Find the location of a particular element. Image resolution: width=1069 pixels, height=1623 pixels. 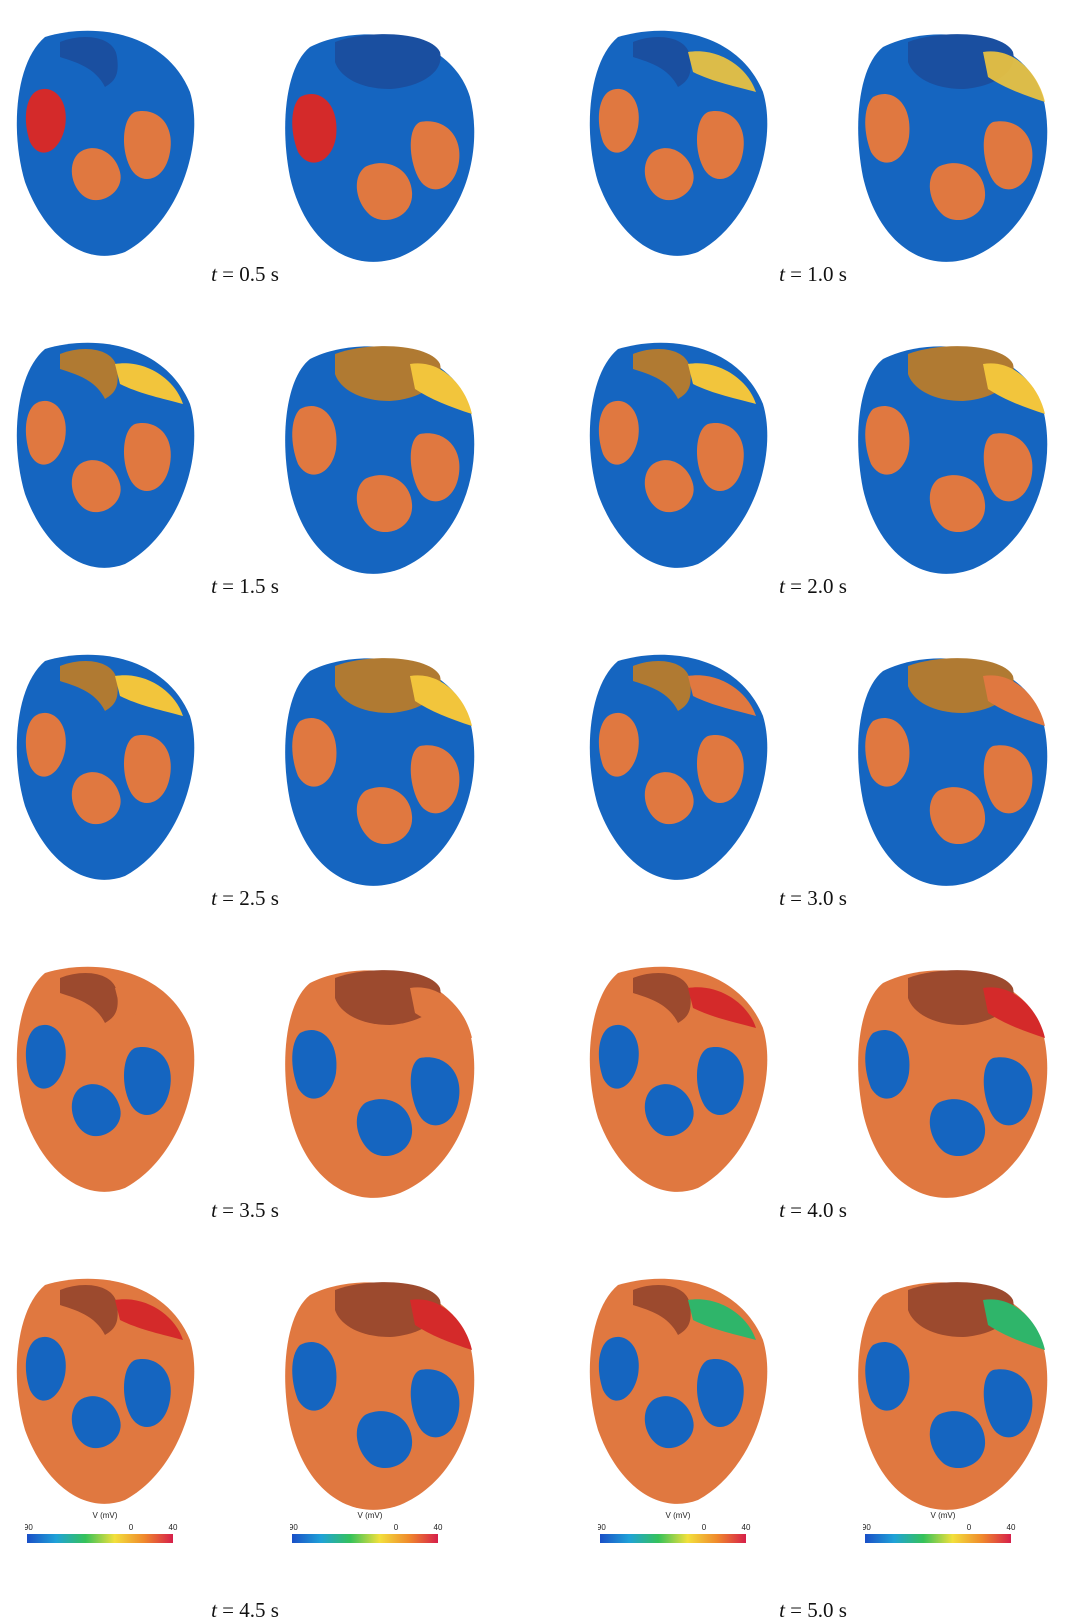

time-caption: t = 4.0 s is located at coordinates (813, 1210).